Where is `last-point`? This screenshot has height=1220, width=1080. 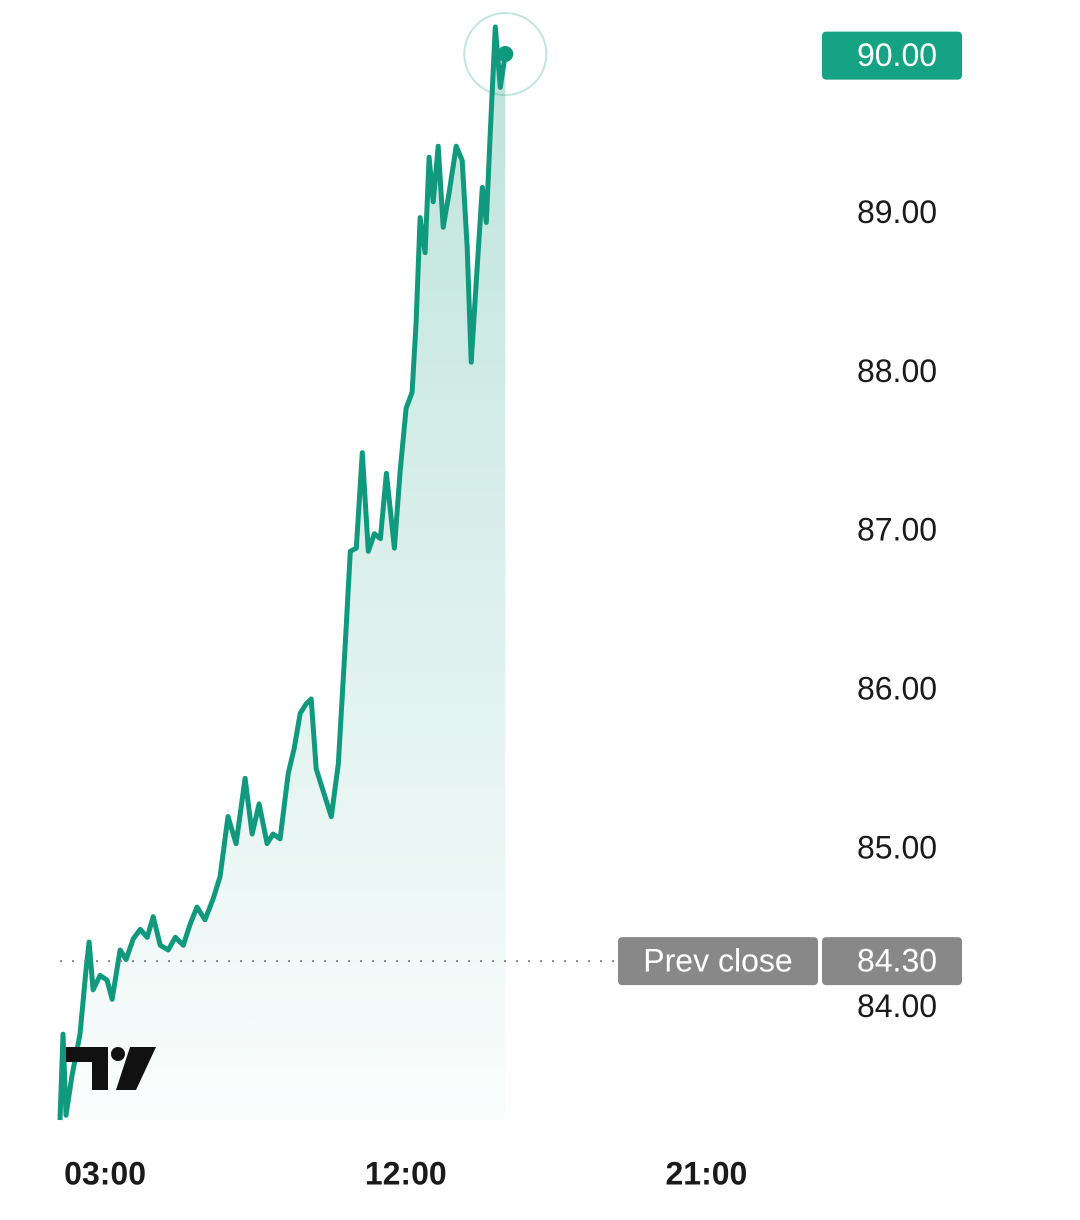 last-point is located at coordinates (505, 54).